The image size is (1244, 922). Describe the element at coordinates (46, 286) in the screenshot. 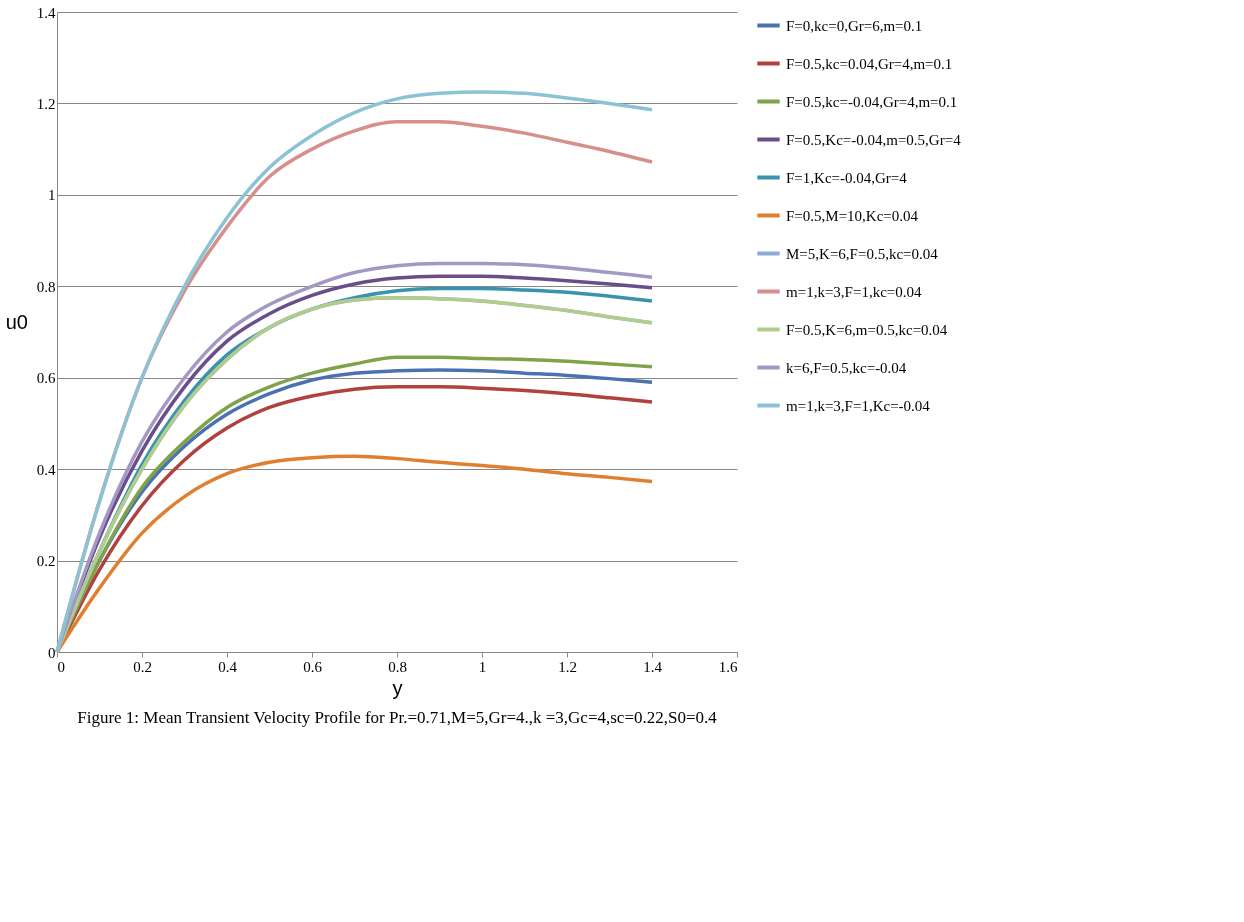

I see `y-tick-label: 0.8` at that location.